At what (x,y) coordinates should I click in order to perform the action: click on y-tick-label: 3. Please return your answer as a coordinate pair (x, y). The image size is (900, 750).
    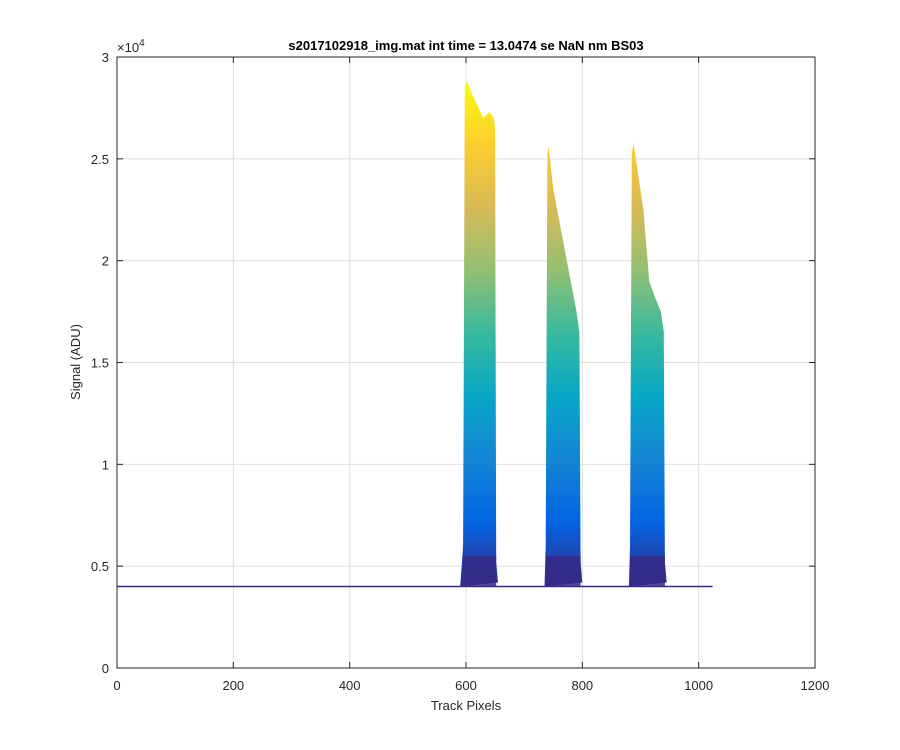
    Looking at the image, I should click on (105, 57).